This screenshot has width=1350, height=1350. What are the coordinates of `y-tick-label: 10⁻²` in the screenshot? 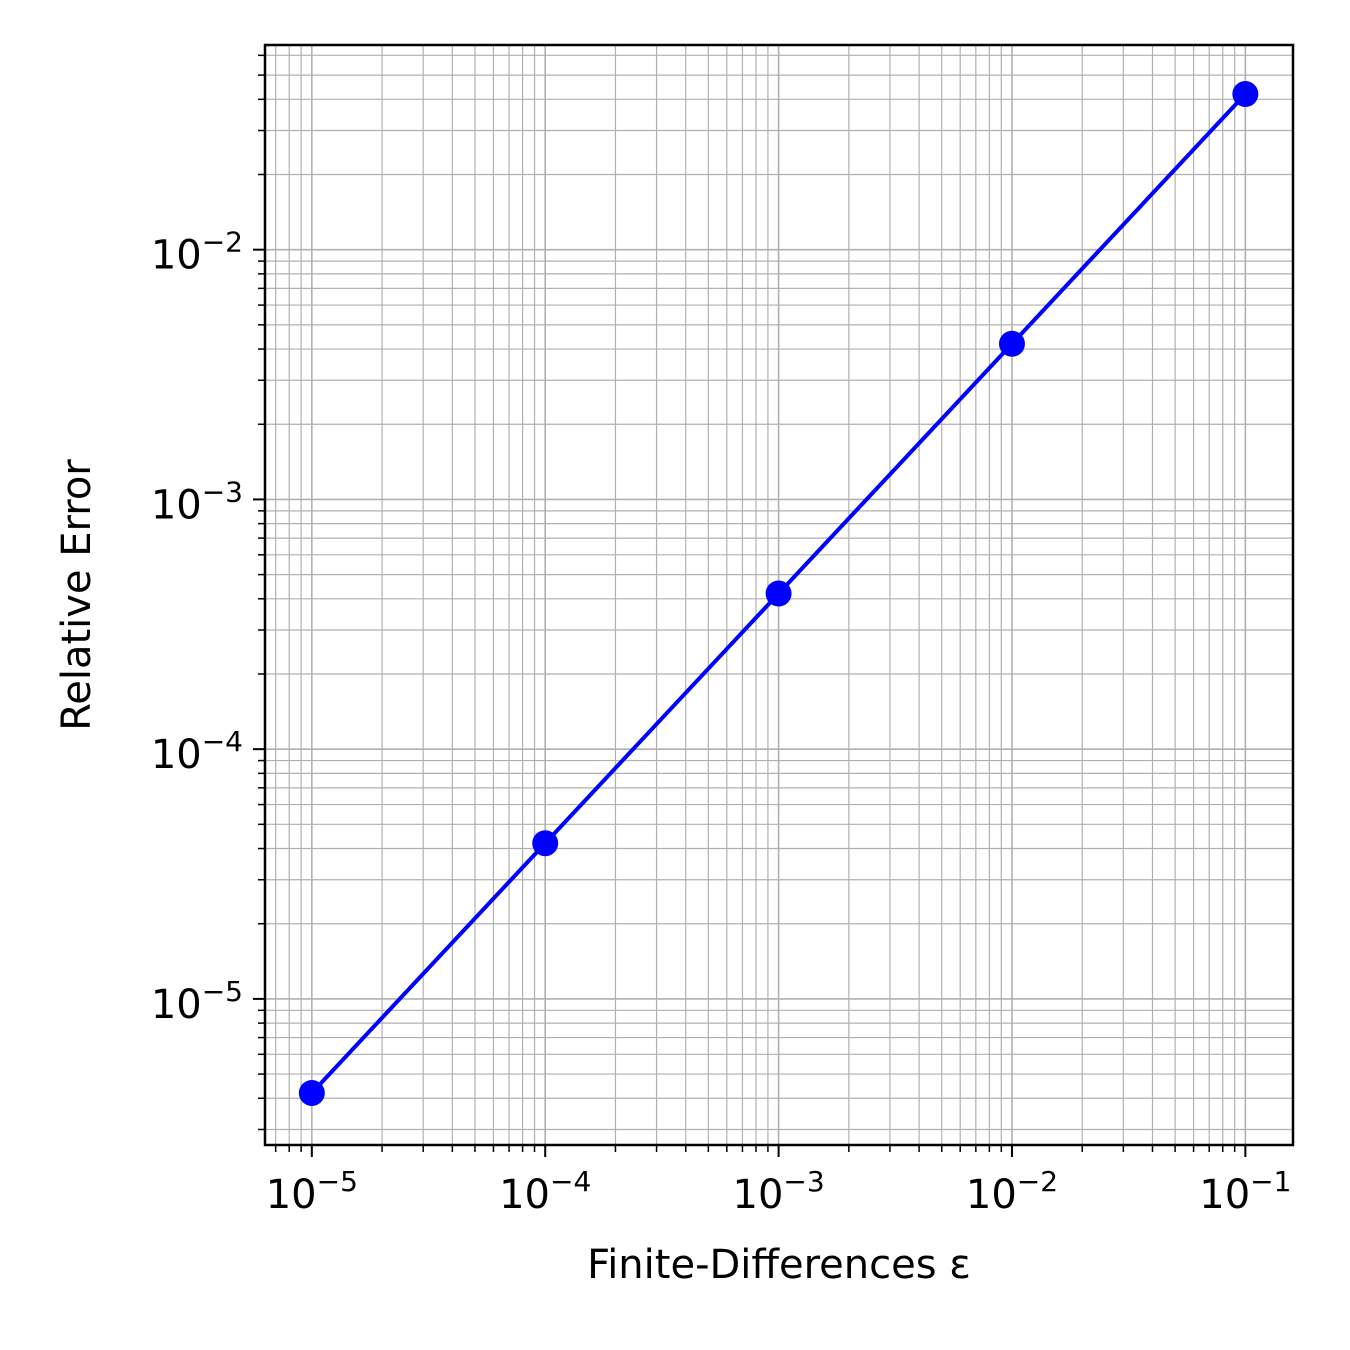 It's located at (197, 252).